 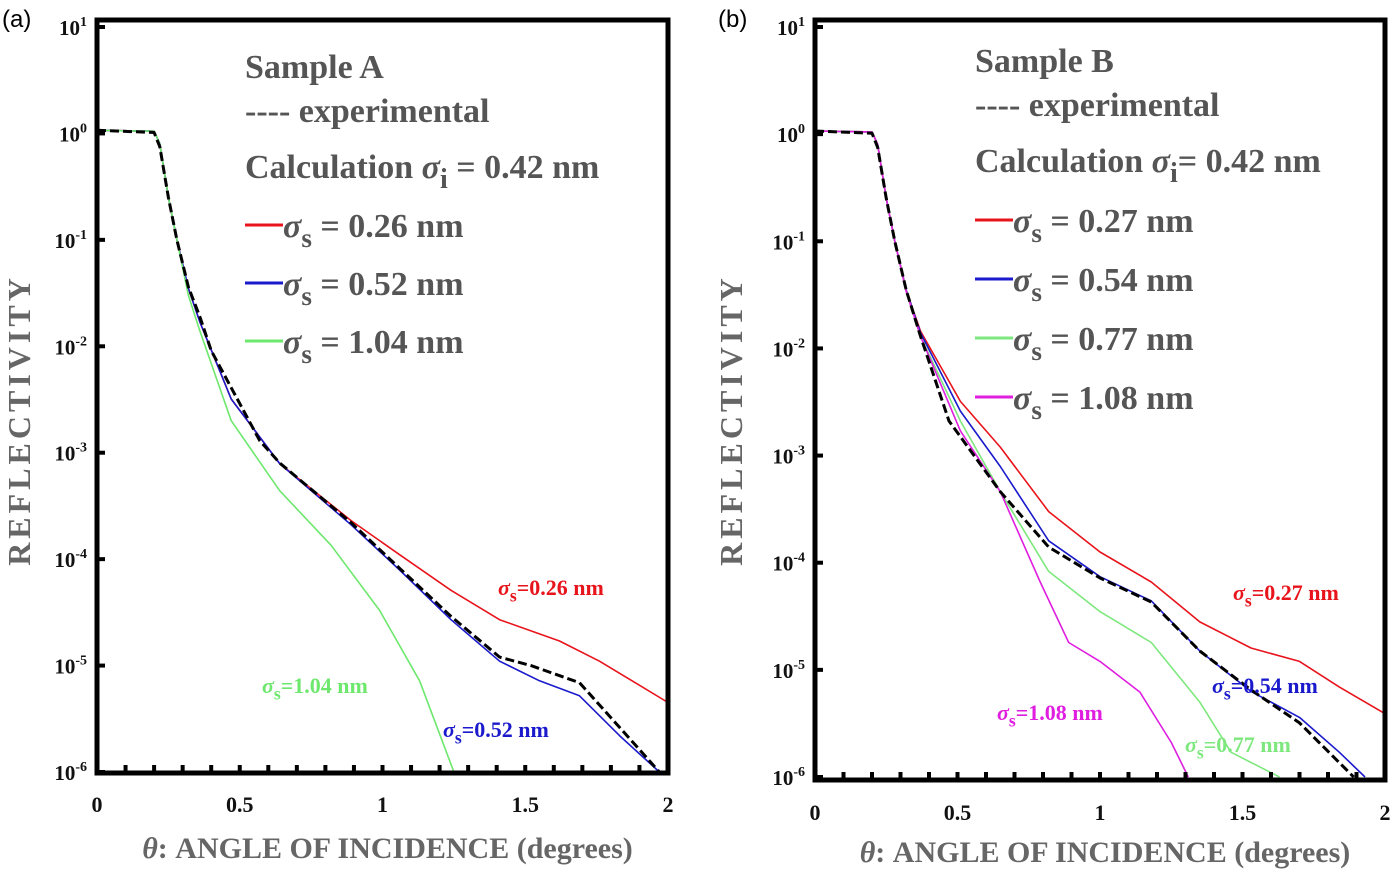 What do you see at coordinates (668, 804) in the screenshot?
I see `x-tick-label: 2` at bounding box center [668, 804].